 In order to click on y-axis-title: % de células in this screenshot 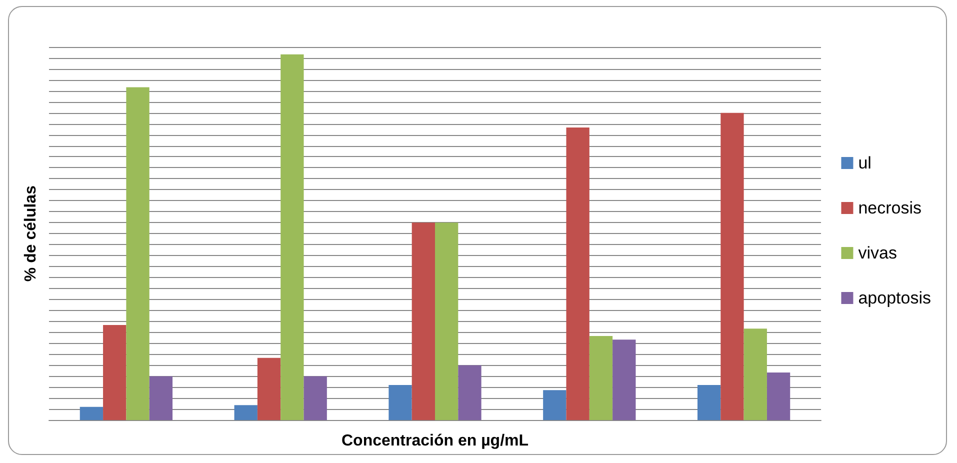, I will do `click(31, 233)`.